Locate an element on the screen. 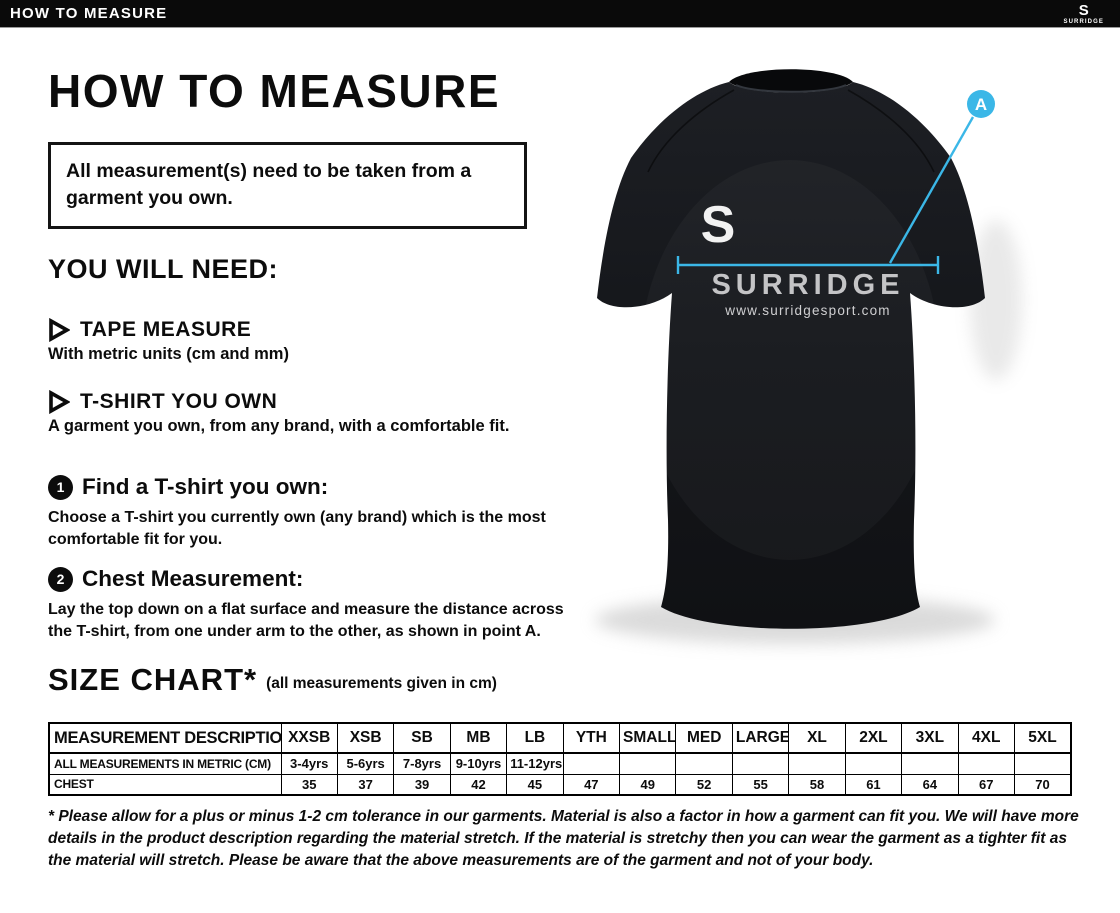 This screenshot has width=1120, height=913. column-header-size: MB is located at coordinates (478, 738).